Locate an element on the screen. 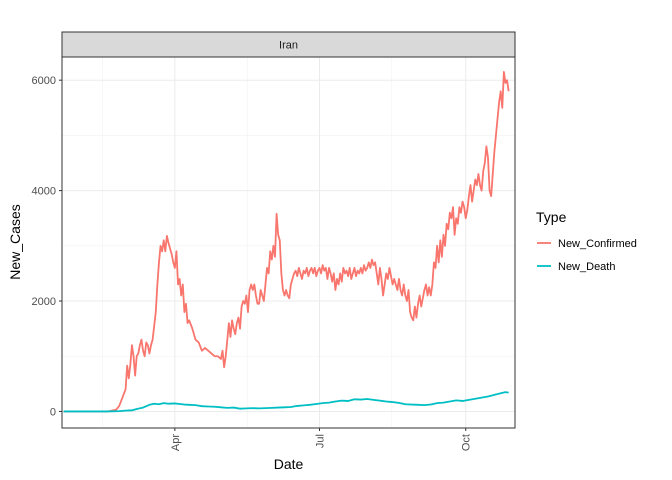 The height and width of the screenshot is (480, 672). legend: Type New_Confirmed New_Death is located at coordinates (586, 242).